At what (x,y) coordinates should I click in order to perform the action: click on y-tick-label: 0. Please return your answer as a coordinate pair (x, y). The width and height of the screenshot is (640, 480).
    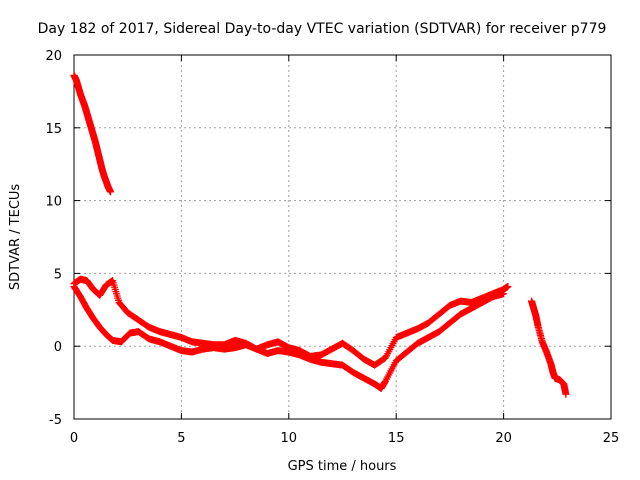
    Looking at the image, I should click on (58, 347).